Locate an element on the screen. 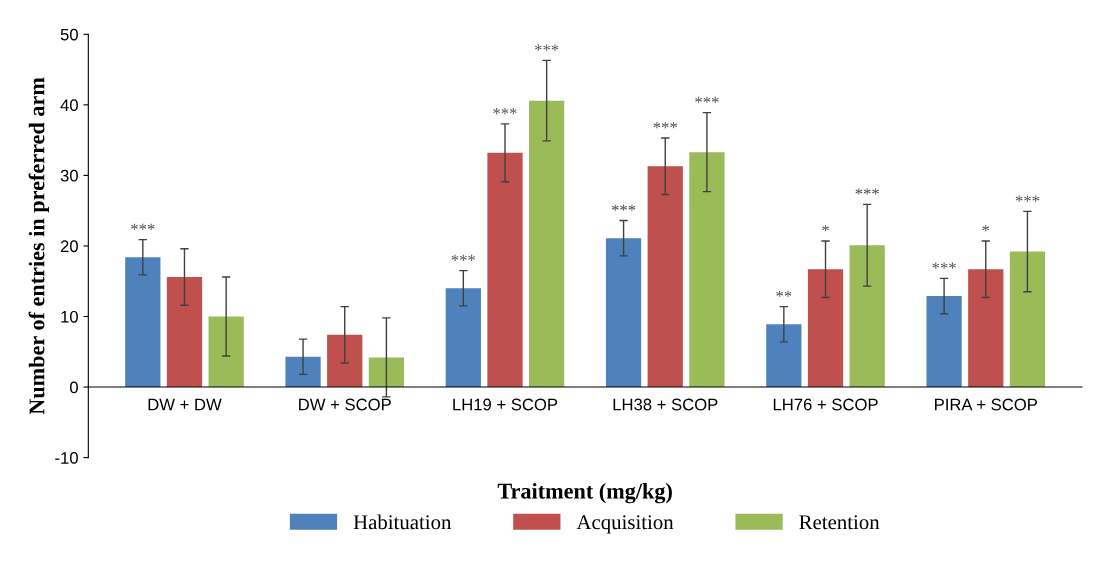 Image resolution: width=1104 pixels, height=572 pixels. x-tick-label: DW + DW is located at coordinates (185, 404).